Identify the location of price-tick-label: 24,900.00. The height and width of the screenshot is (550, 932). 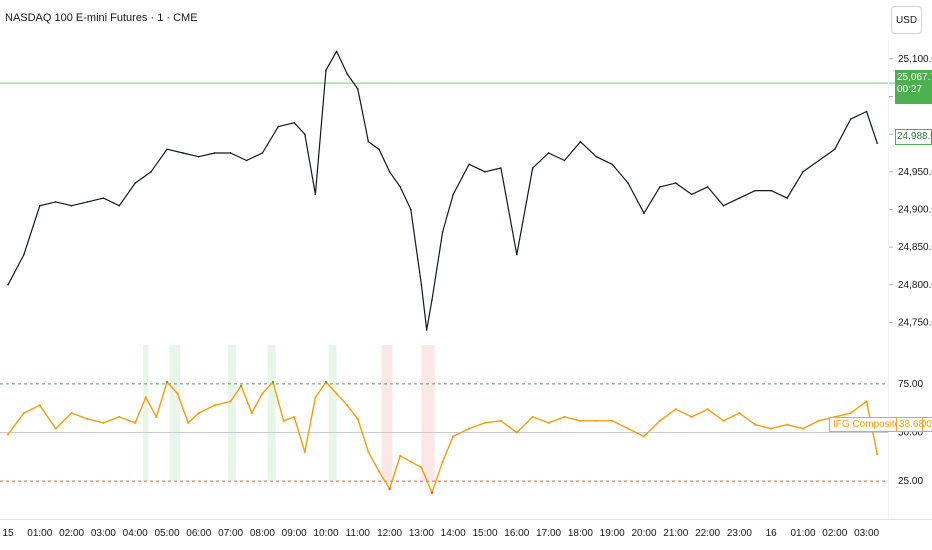
(915, 209).